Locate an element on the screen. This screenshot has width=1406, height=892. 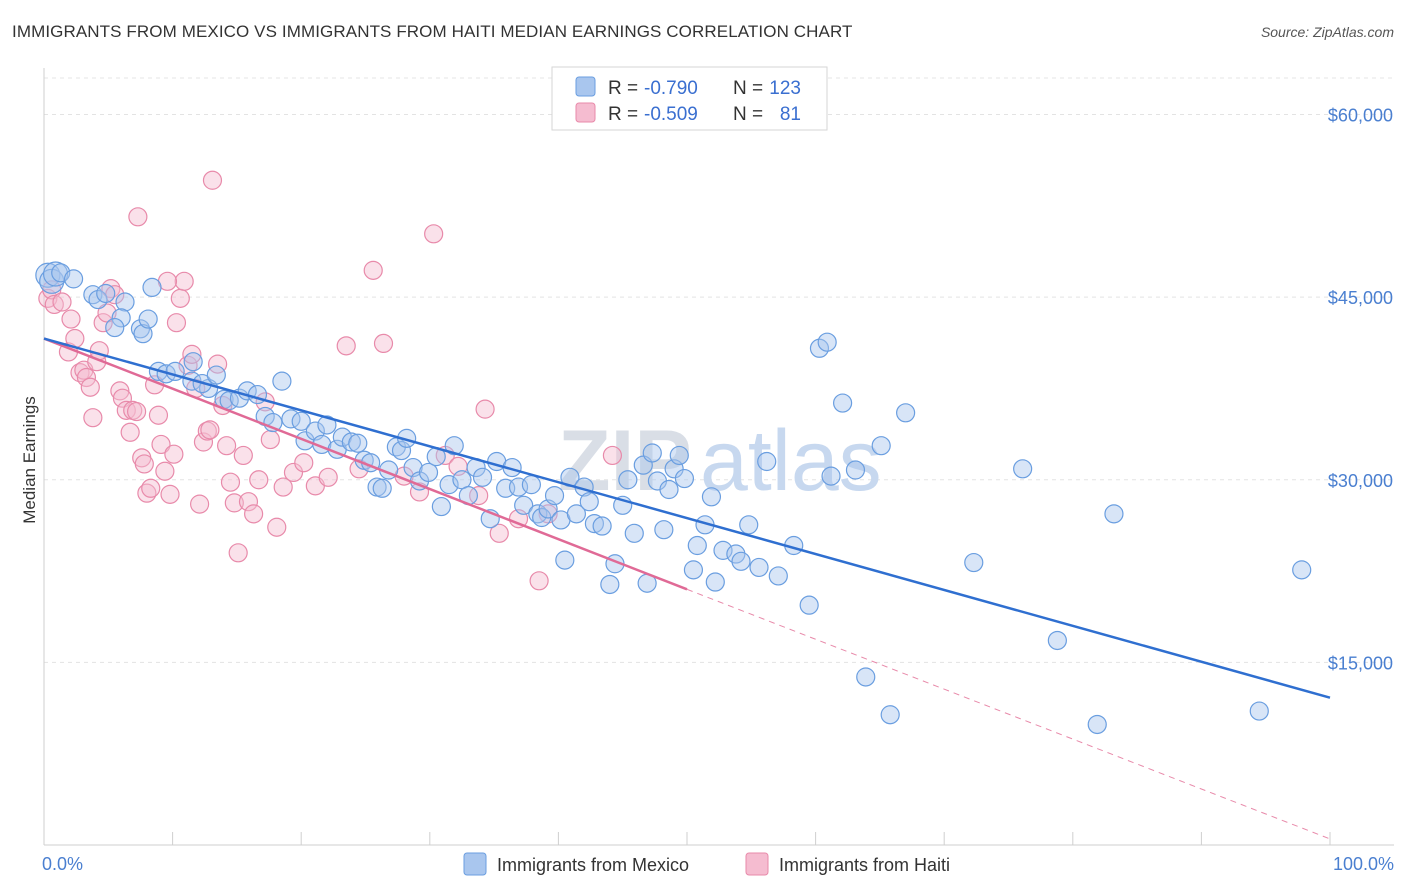
y-tick-label: $15,000 is located at coordinates (1360, 663).